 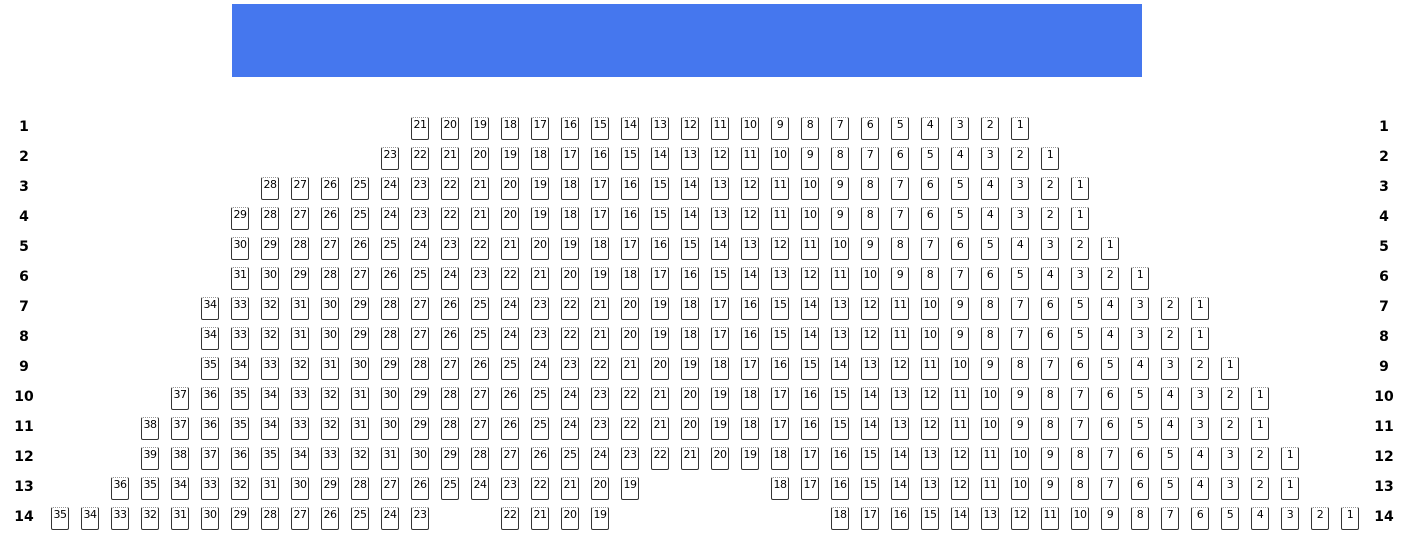 I want to click on seat: 20, so click(x=540, y=248).